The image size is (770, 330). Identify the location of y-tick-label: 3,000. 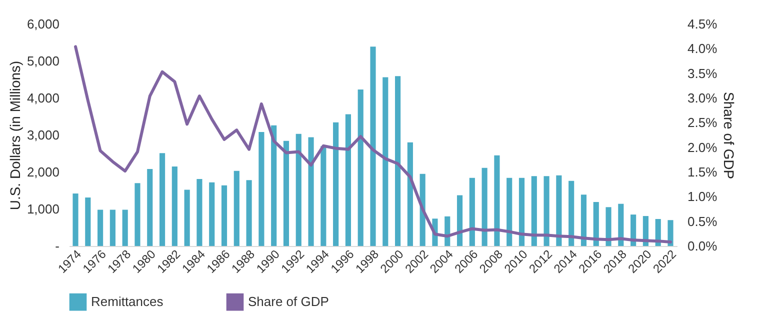
(43, 135).